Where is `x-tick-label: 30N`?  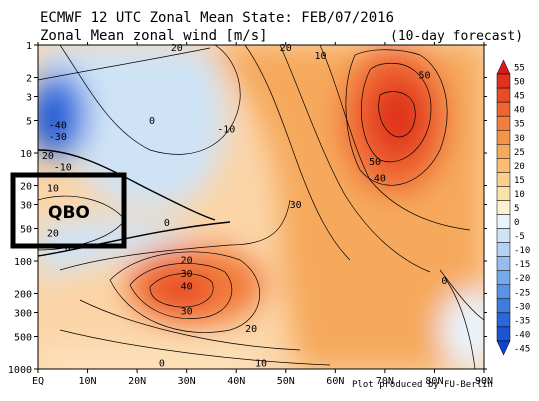
x-tick-label: 30N is located at coordinates (187, 381).